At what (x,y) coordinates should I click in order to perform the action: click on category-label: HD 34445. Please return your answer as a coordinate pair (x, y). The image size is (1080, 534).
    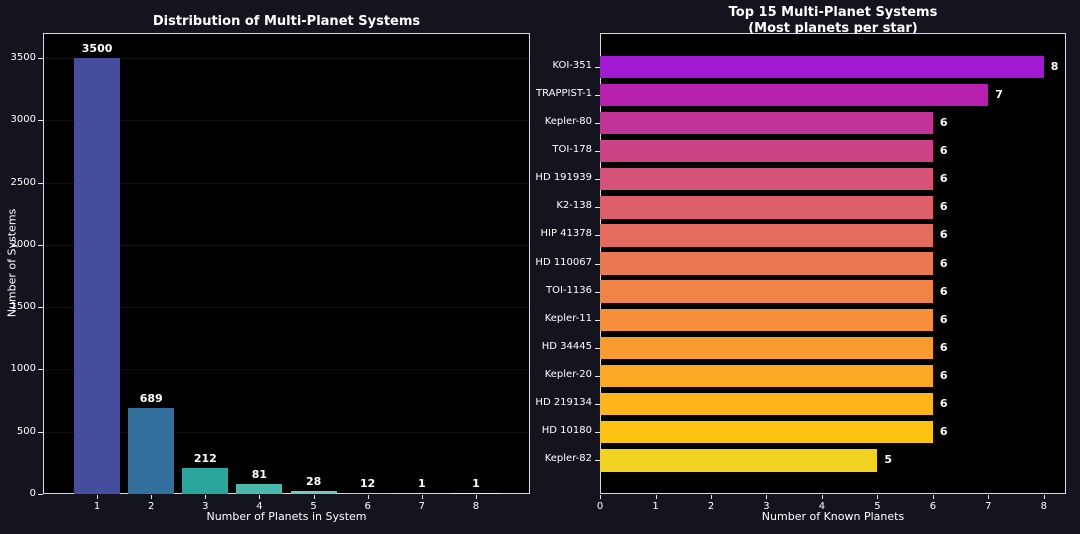
    Looking at the image, I should click on (566, 346).